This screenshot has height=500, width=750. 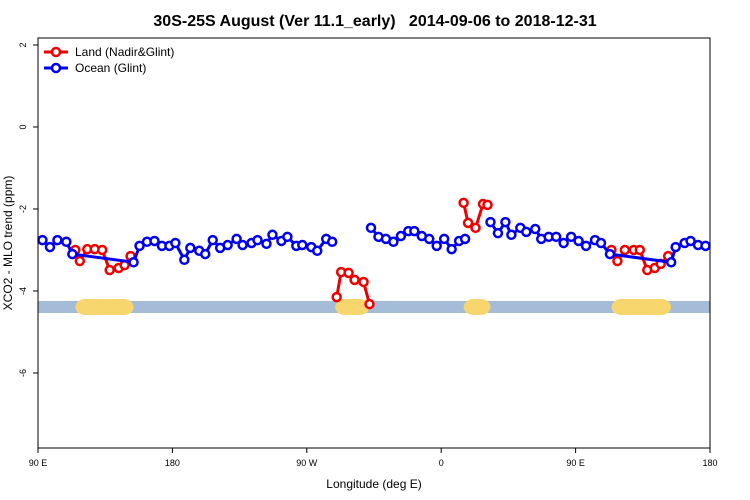 I want to click on y-tick-label: -6, so click(x=23, y=373).